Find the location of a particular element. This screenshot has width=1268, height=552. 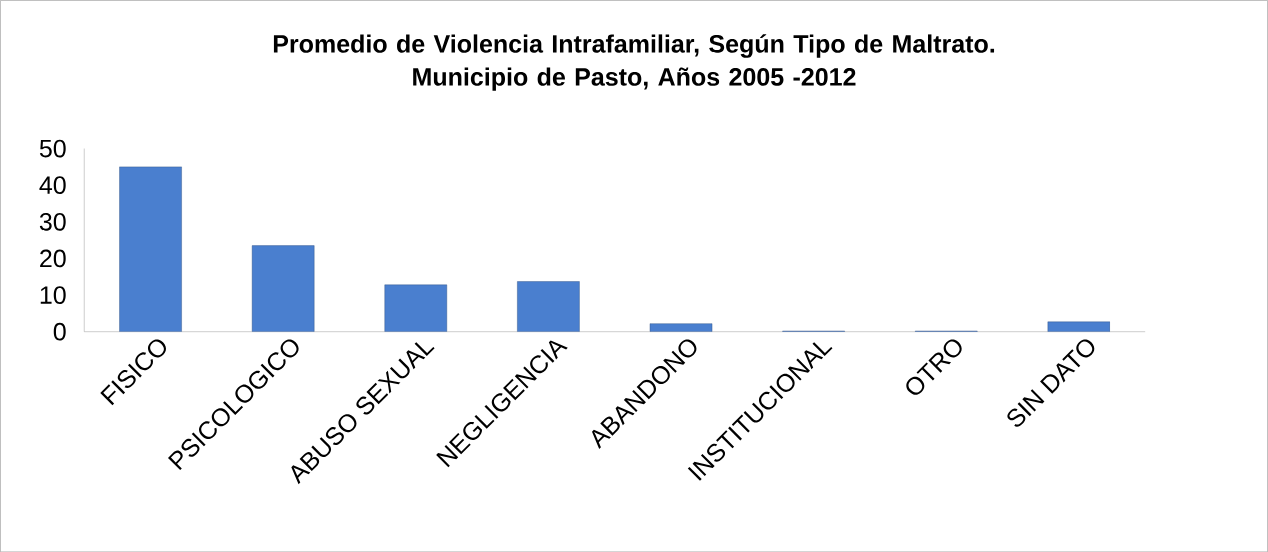

y-tick-label: 50 is located at coordinates (52, 148).